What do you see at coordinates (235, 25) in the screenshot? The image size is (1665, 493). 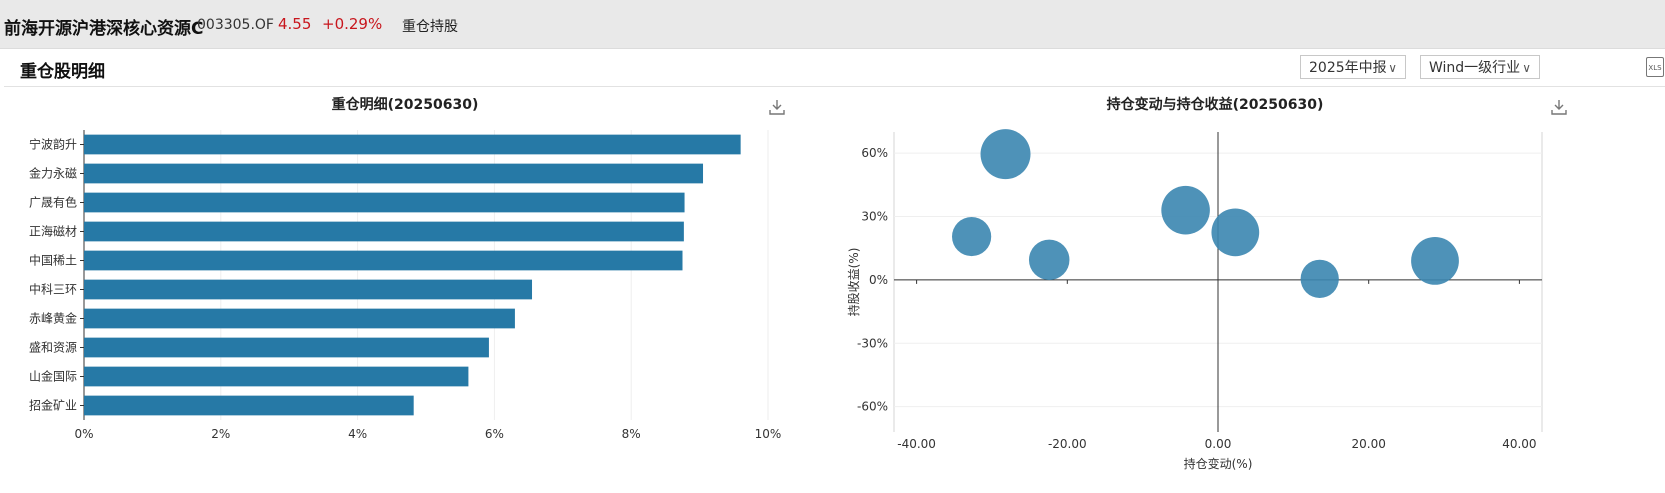 I see `fund-code: 003305.OF` at bounding box center [235, 25].